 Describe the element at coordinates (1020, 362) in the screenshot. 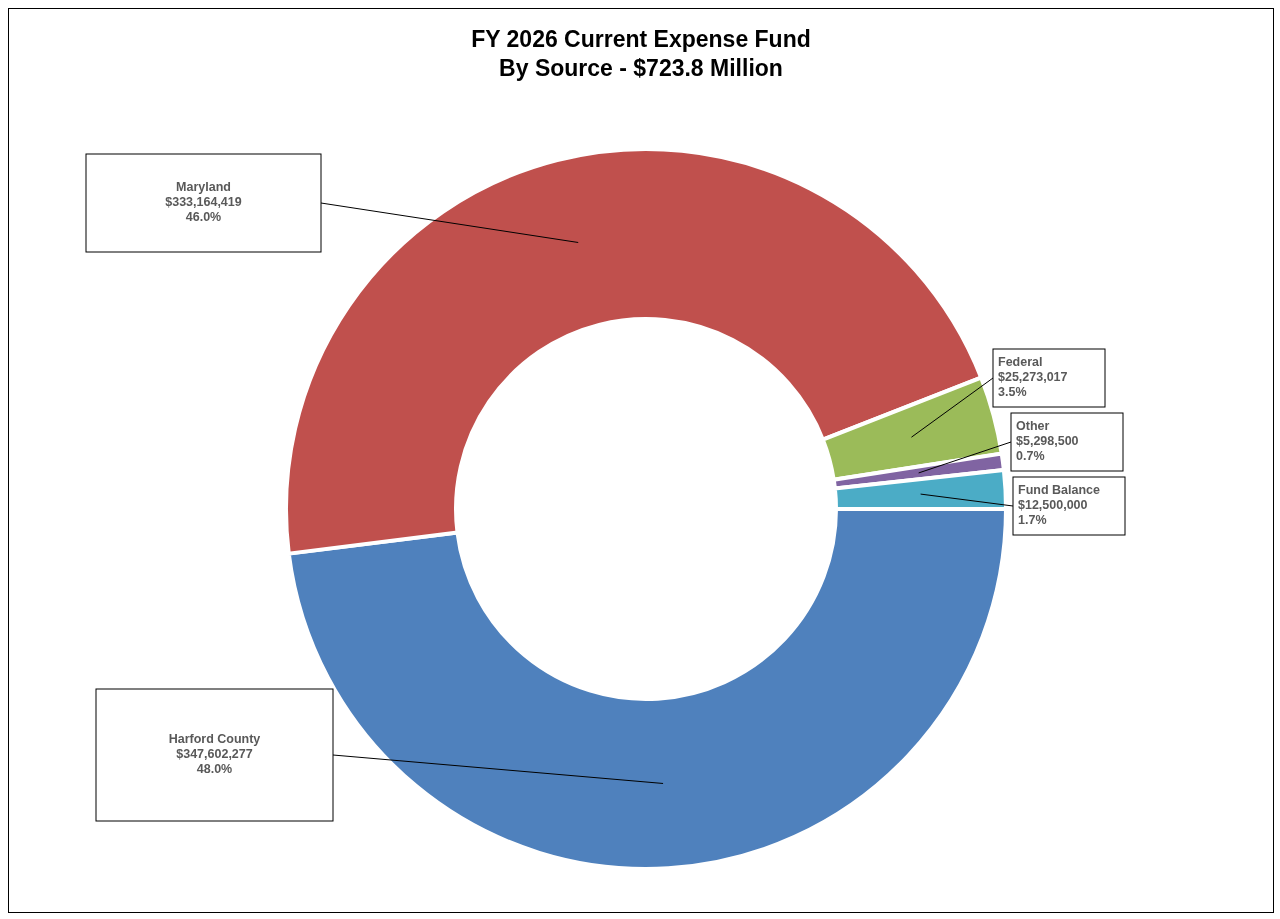

I see `slice-label: Federal` at that location.